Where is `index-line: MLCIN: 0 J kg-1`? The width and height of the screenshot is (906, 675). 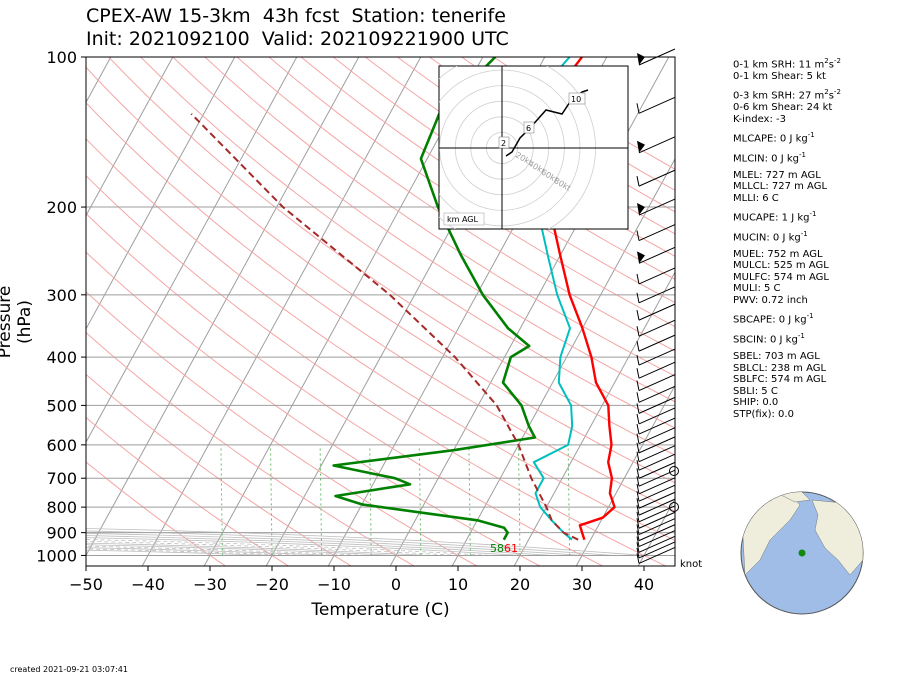
index-line: MLCIN: 0 J kg-1 is located at coordinates (769, 157).